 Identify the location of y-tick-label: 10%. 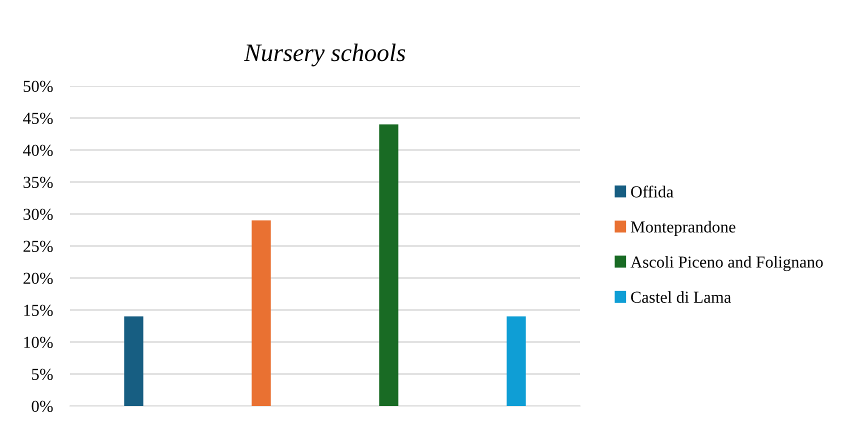
(38, 342).